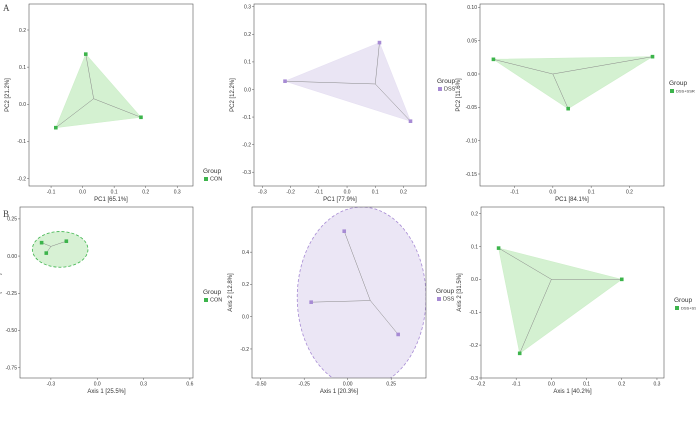  What do you see at coordinates (12, 220) in the screenshot?
I see `y-tick-label: 0.25` at bounding box center [12, 220].